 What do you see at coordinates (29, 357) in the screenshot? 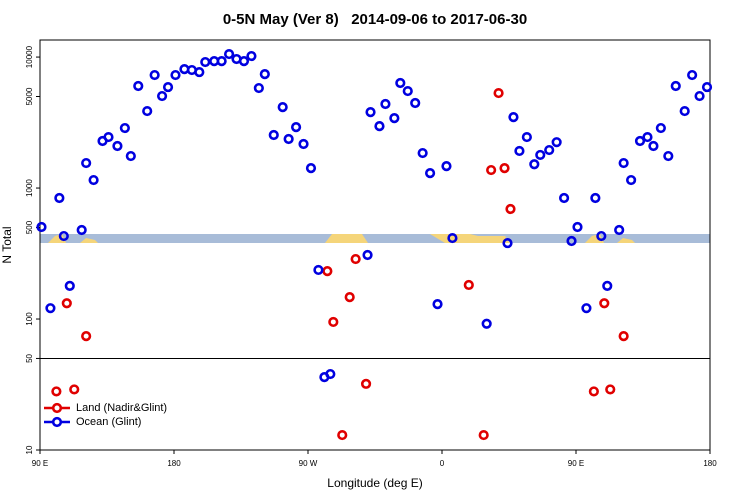
I see `y-tick-label: 50` at bounding box center [29, 357].